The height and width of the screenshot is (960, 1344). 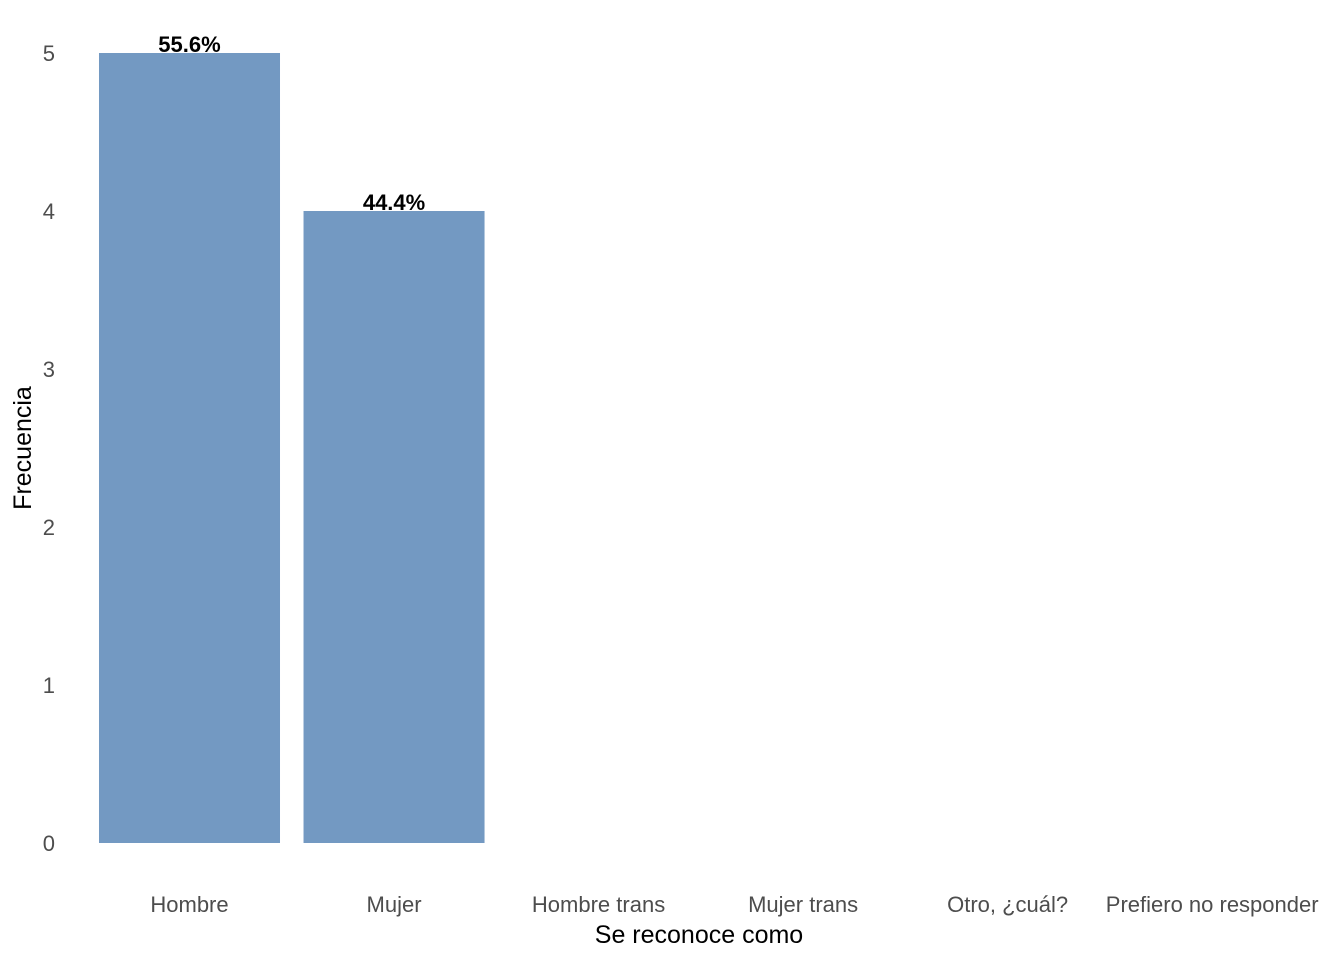 What do you see at coordinates (291, 123) in the screenshot?
I see `data-labels-group: 55.6% 44.4%` at bounding box center [291, 123].